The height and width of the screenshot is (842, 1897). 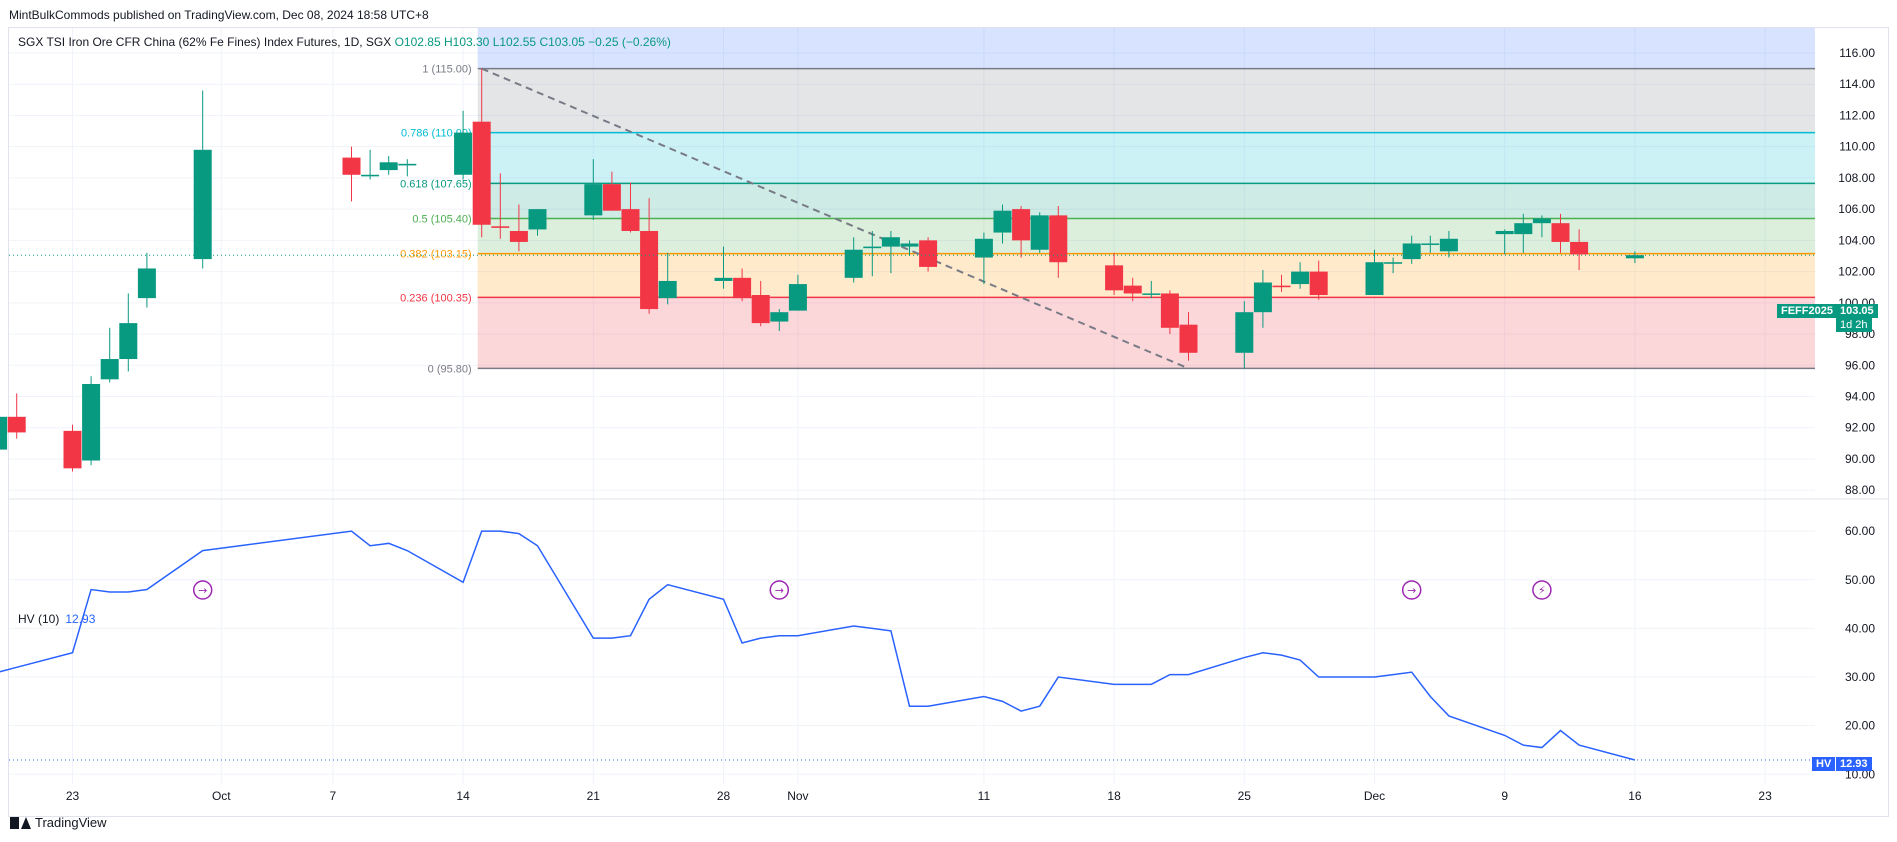 What do you see at coordinates (797, 796) in the screenshot?
I see `time-axis-label: Nov` at bounding box center [797, 796].